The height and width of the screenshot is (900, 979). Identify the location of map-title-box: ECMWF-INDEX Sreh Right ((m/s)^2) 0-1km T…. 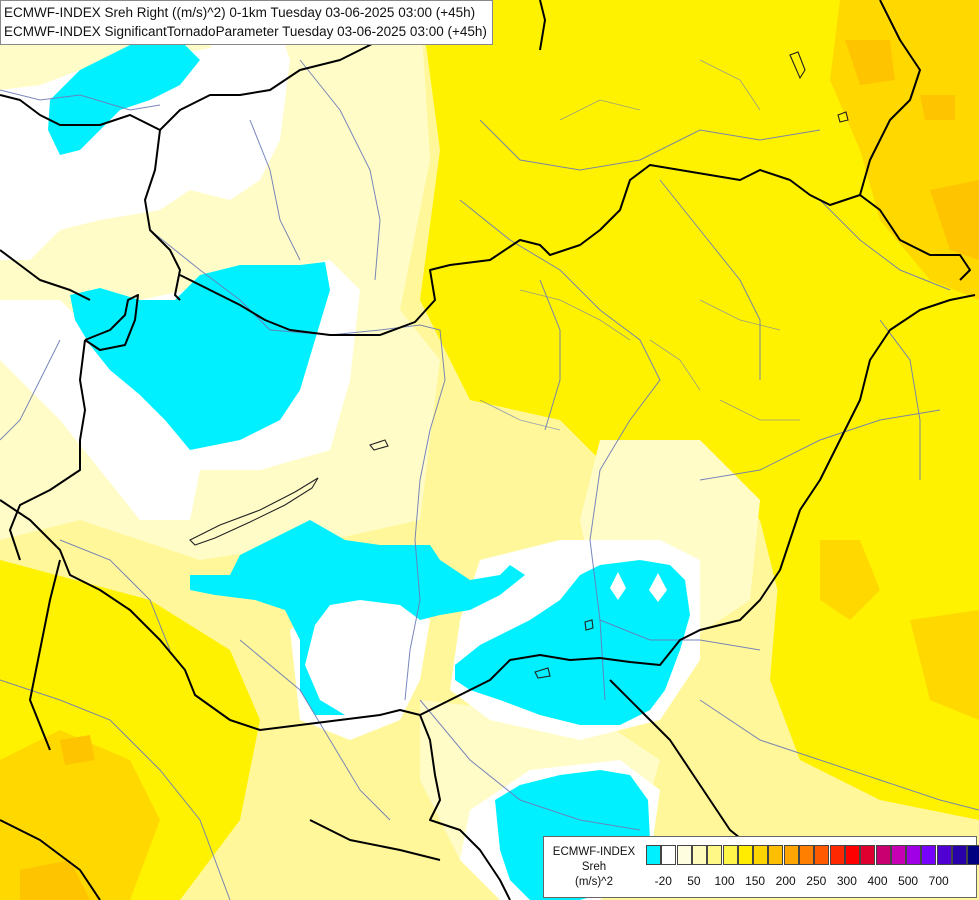
(246, 22).